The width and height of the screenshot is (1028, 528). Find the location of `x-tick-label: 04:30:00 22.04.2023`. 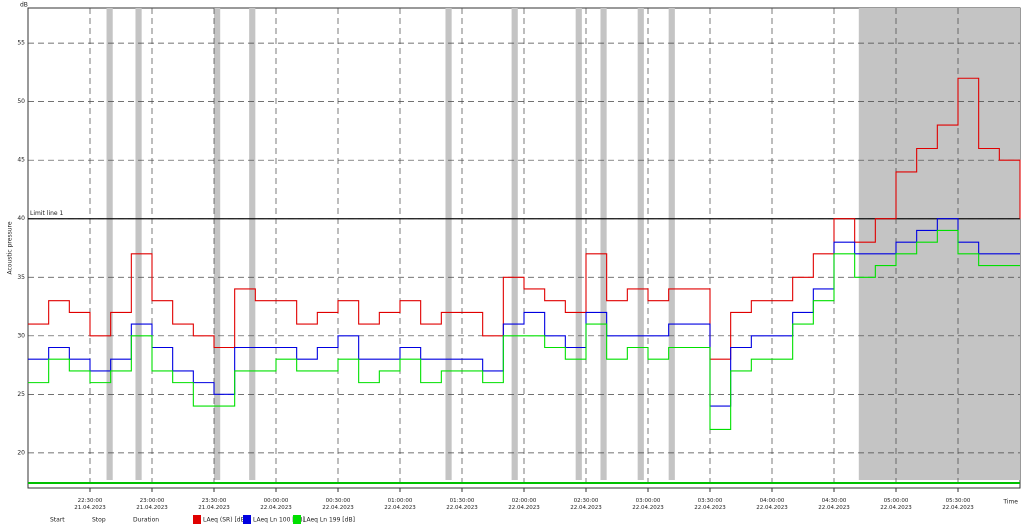

x-tick-label: 04:30:00 22.04.2023 is located at coordinates (834, 504).